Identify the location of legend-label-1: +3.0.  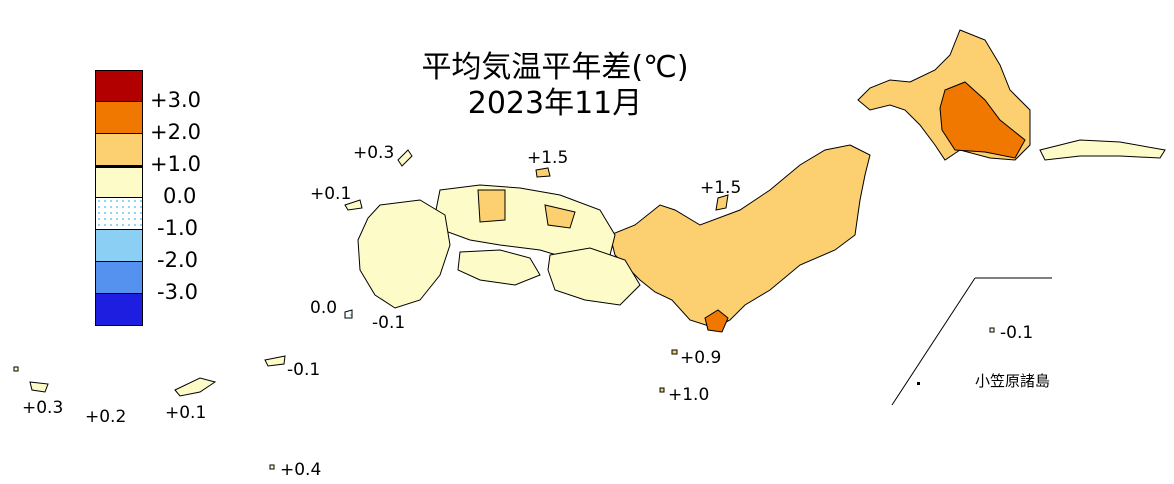
(175, 100).